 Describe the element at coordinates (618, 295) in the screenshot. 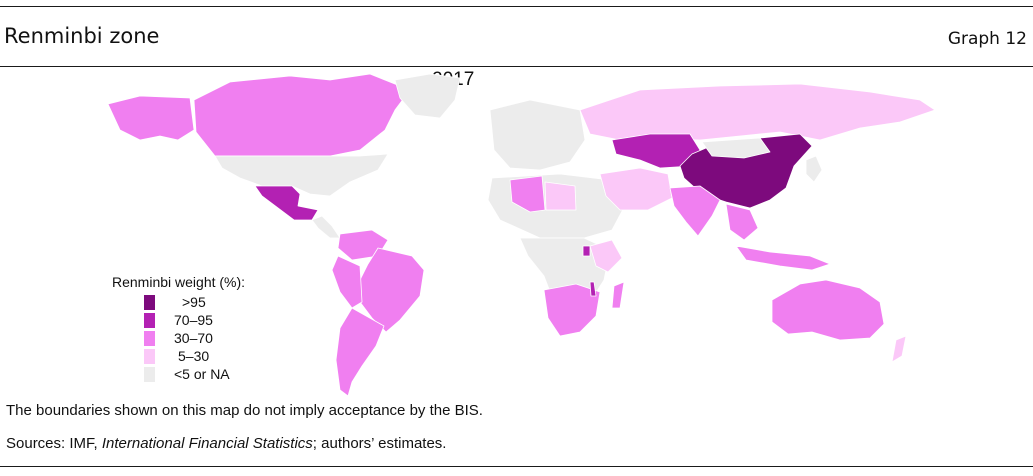

I see `region-madagascar` at that location.